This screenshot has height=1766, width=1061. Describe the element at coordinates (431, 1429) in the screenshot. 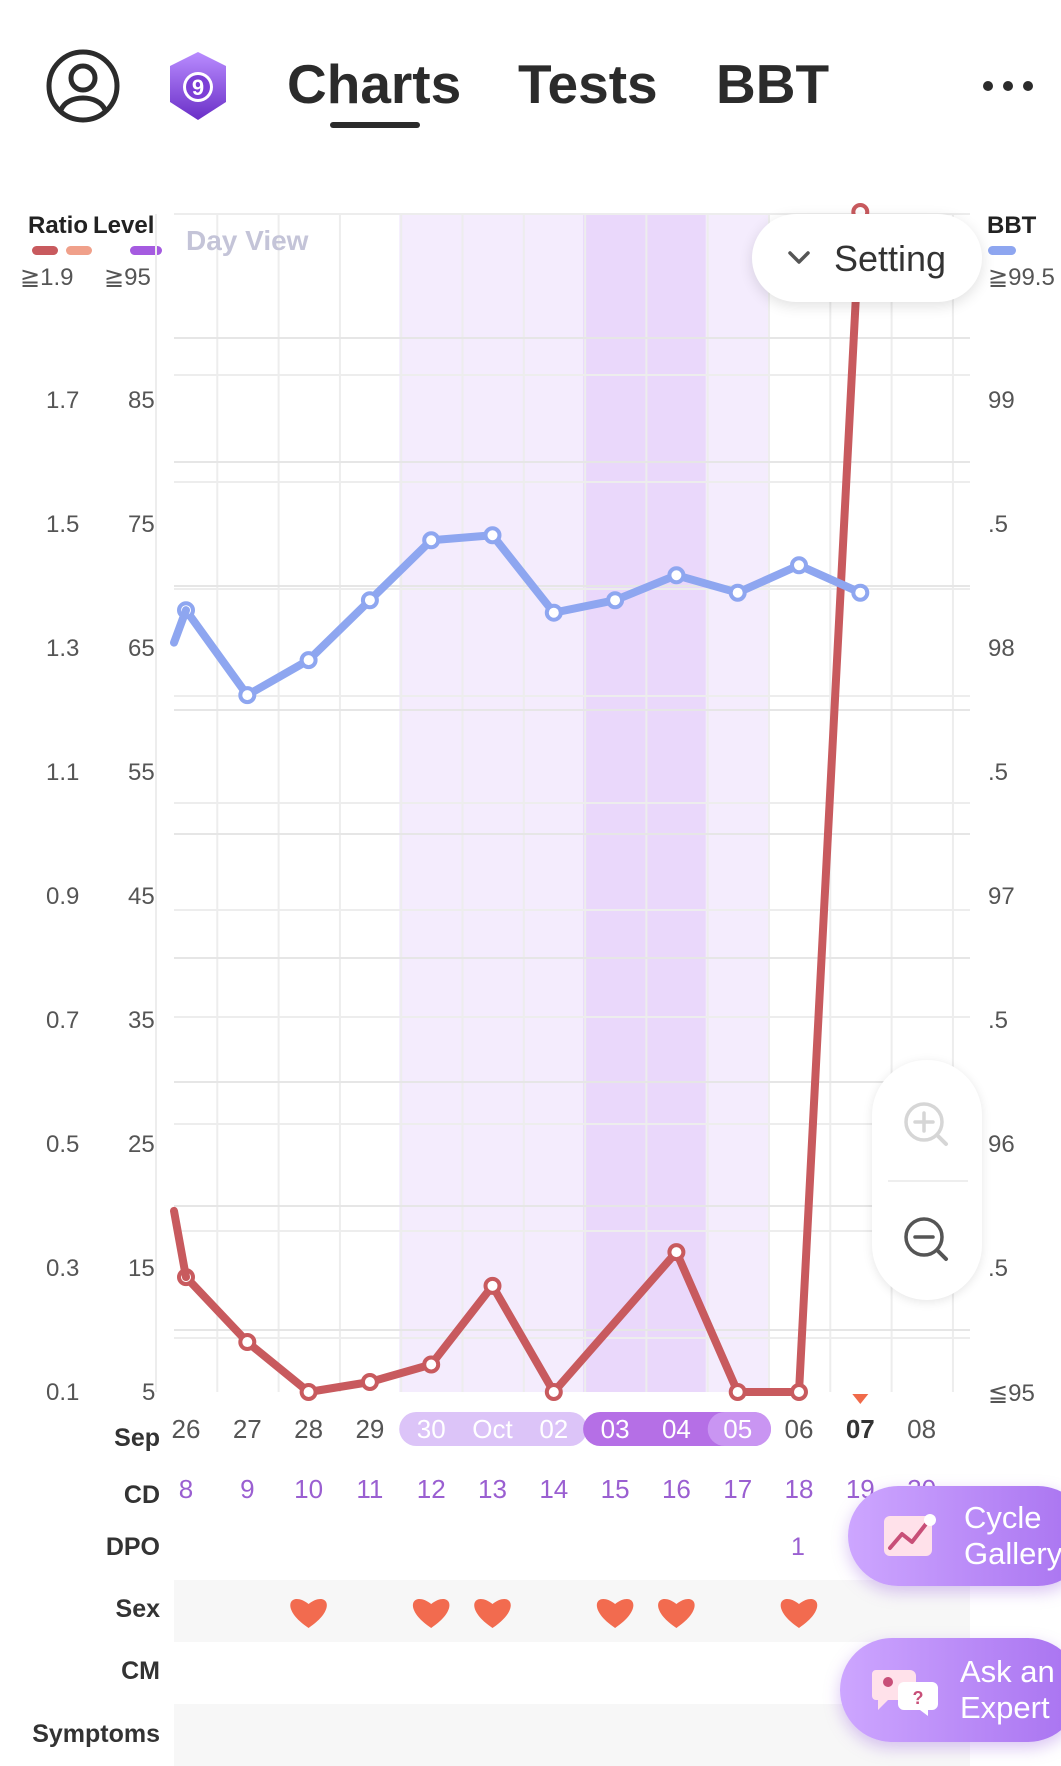

I see `date-label: 30` at that location.